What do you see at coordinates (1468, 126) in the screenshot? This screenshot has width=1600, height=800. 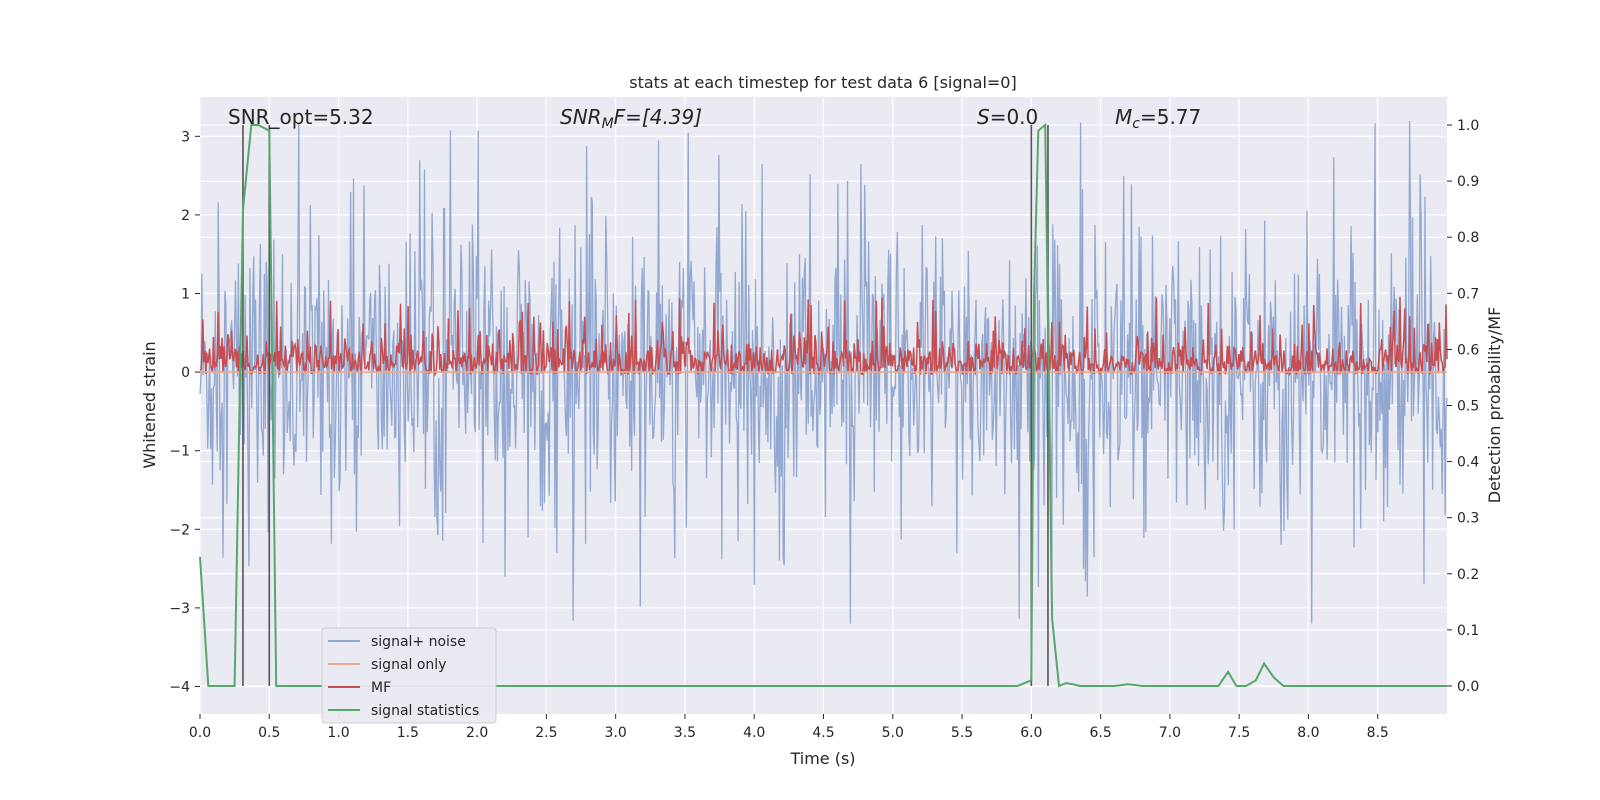 I see `y-right-tick-label-10: 1.0` at bounding box center [1468, 126].